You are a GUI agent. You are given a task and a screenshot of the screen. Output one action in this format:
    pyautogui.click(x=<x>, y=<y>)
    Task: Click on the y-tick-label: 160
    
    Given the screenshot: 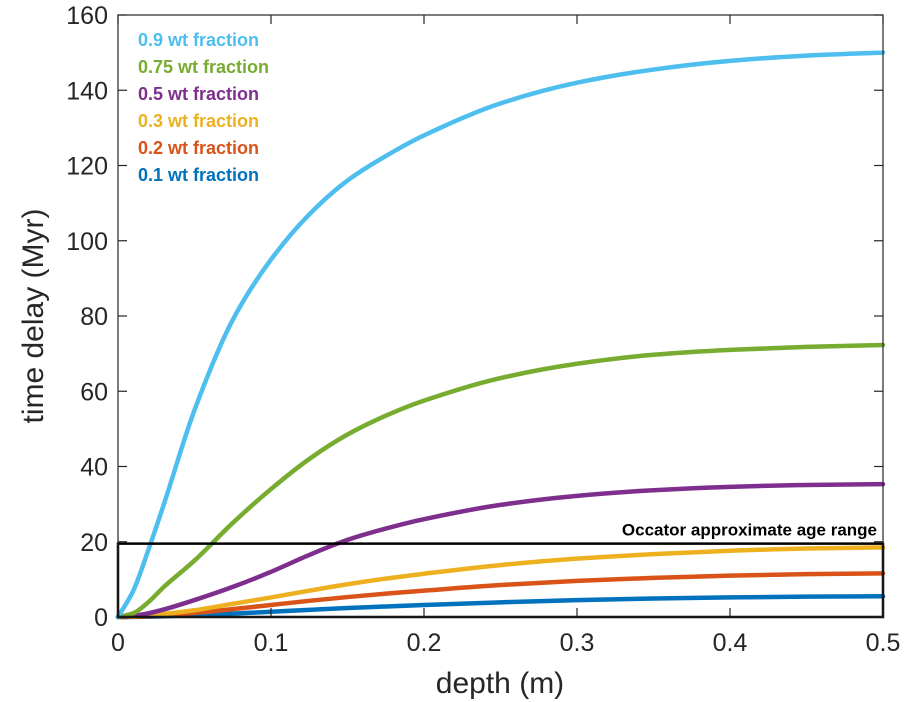 What is the action you would take?
    pyautogui.click(x=87, y=16)
    